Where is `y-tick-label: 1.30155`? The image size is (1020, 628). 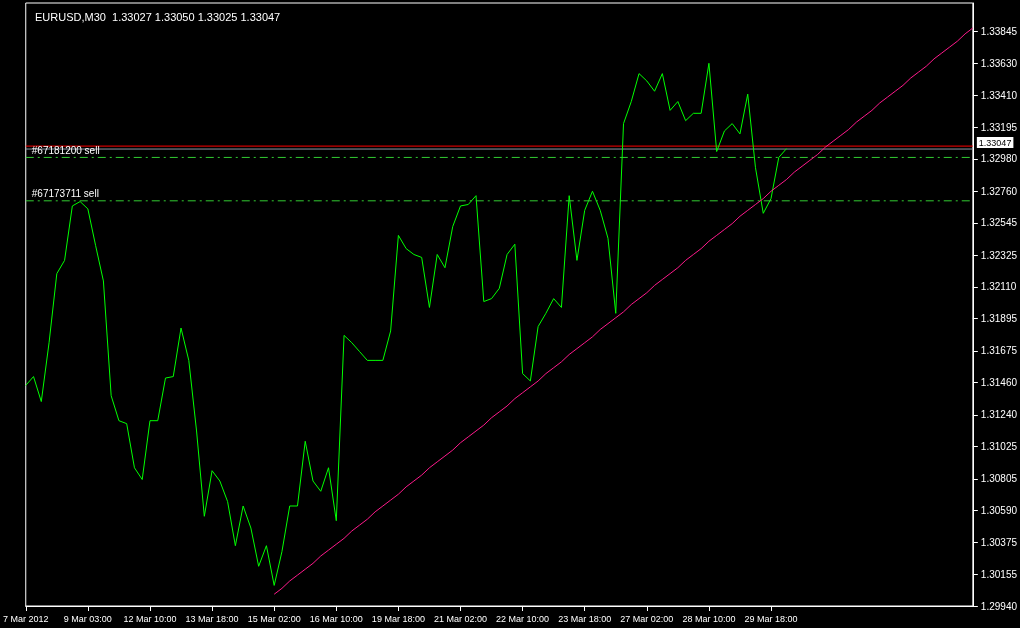
y-tick-label: 1.30155 is located at coordinates (999, 574).